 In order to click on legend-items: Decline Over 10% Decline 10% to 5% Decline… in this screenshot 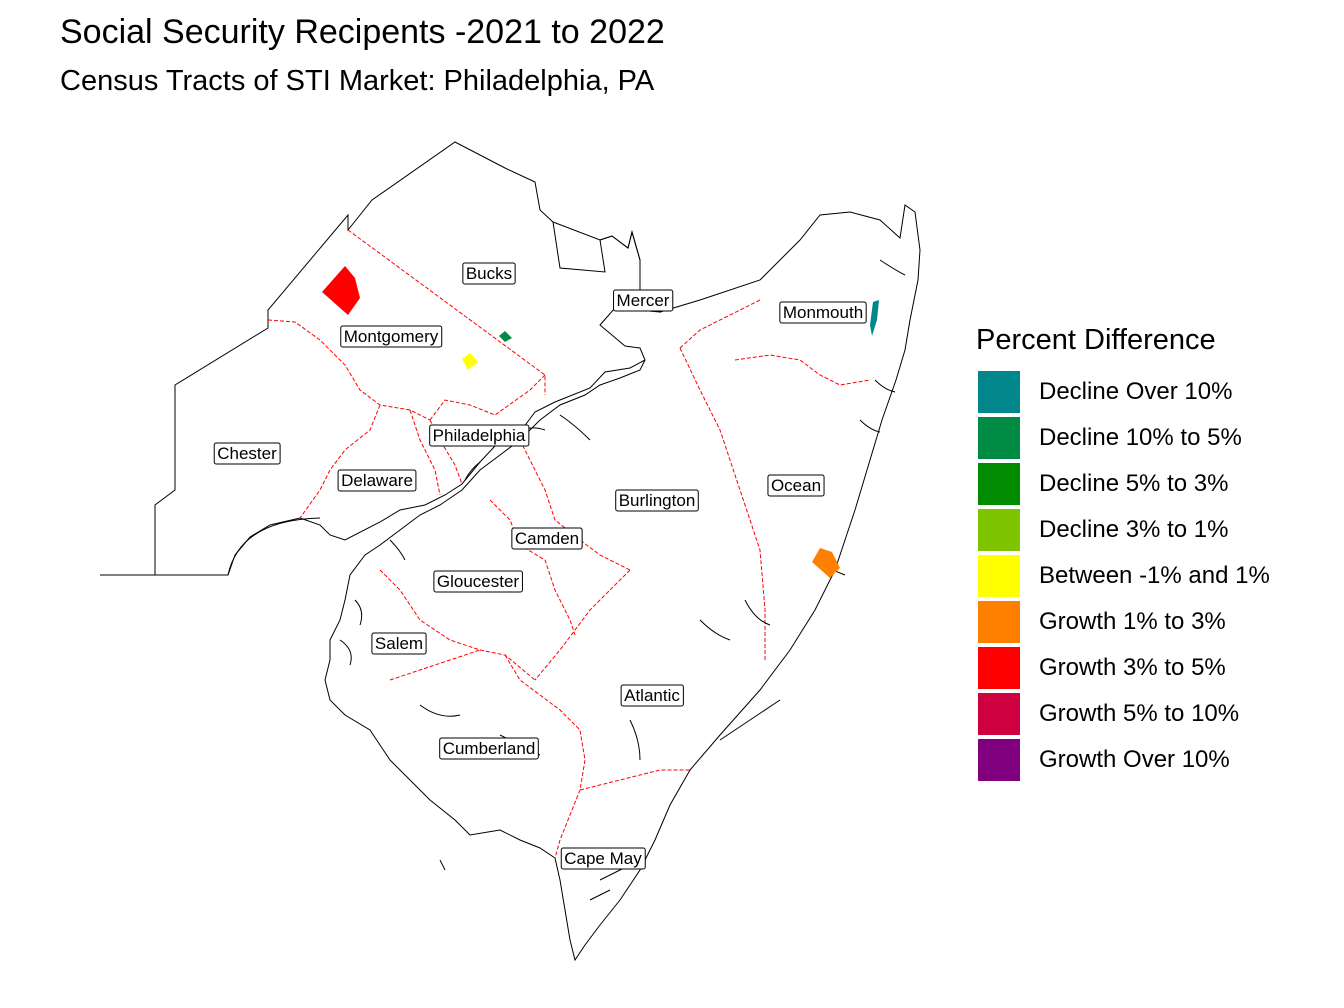, I will do `click(1123, 576)`.